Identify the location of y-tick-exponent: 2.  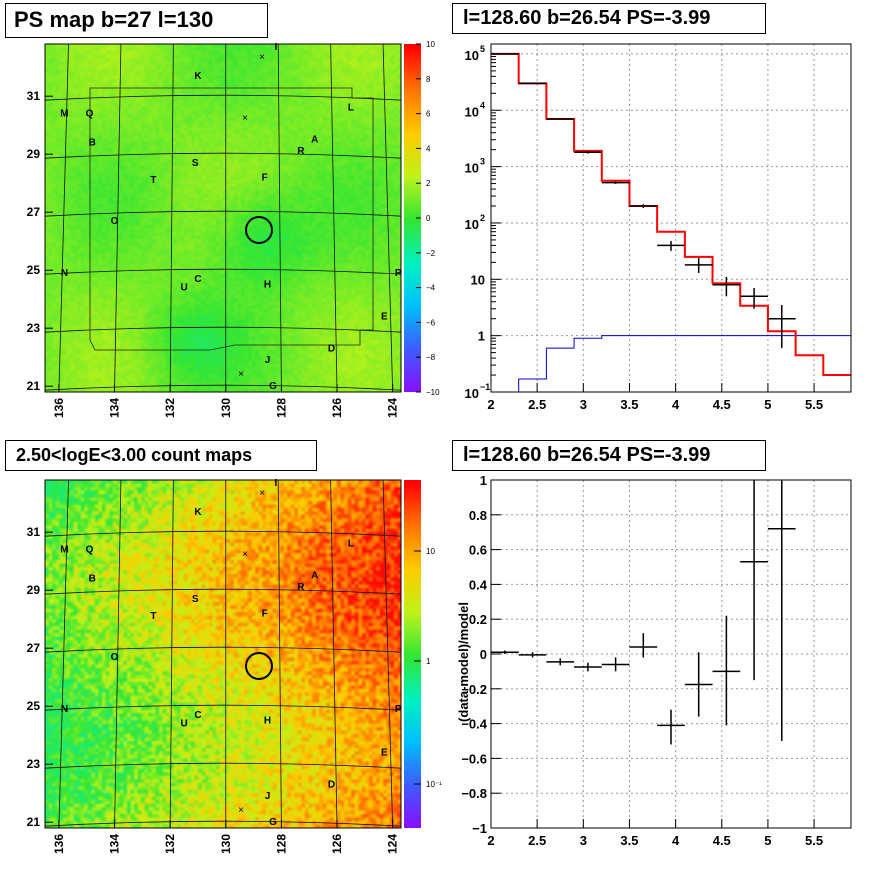
(482, 218).